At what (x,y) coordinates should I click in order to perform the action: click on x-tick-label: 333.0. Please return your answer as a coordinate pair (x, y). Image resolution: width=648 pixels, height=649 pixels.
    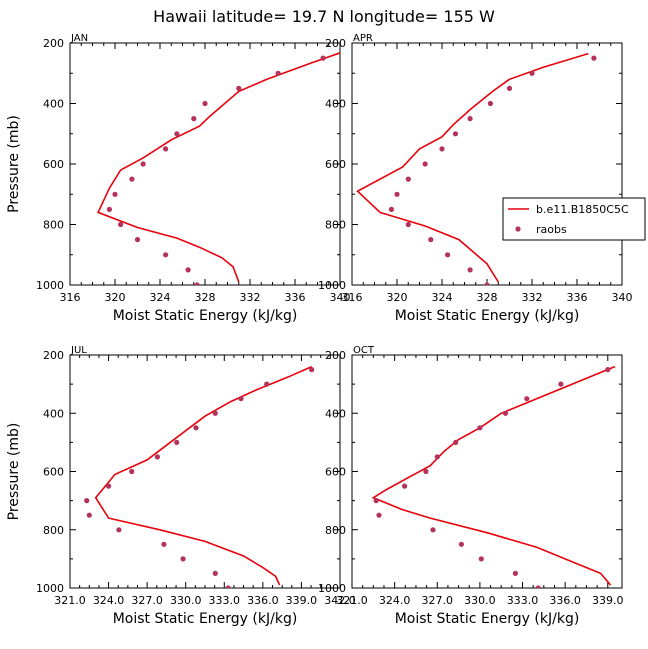
    Looking at the image, I should click on (225, 600).